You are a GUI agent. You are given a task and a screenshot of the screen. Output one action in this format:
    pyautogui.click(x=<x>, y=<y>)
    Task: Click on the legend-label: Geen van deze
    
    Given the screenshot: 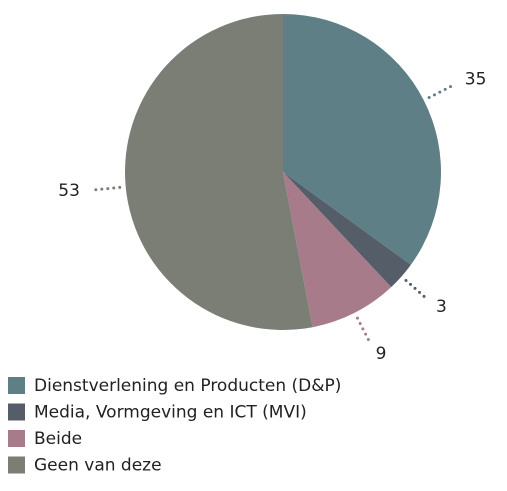 What is the action you would take?
    pyautogui.click(x=98, y=466)
    